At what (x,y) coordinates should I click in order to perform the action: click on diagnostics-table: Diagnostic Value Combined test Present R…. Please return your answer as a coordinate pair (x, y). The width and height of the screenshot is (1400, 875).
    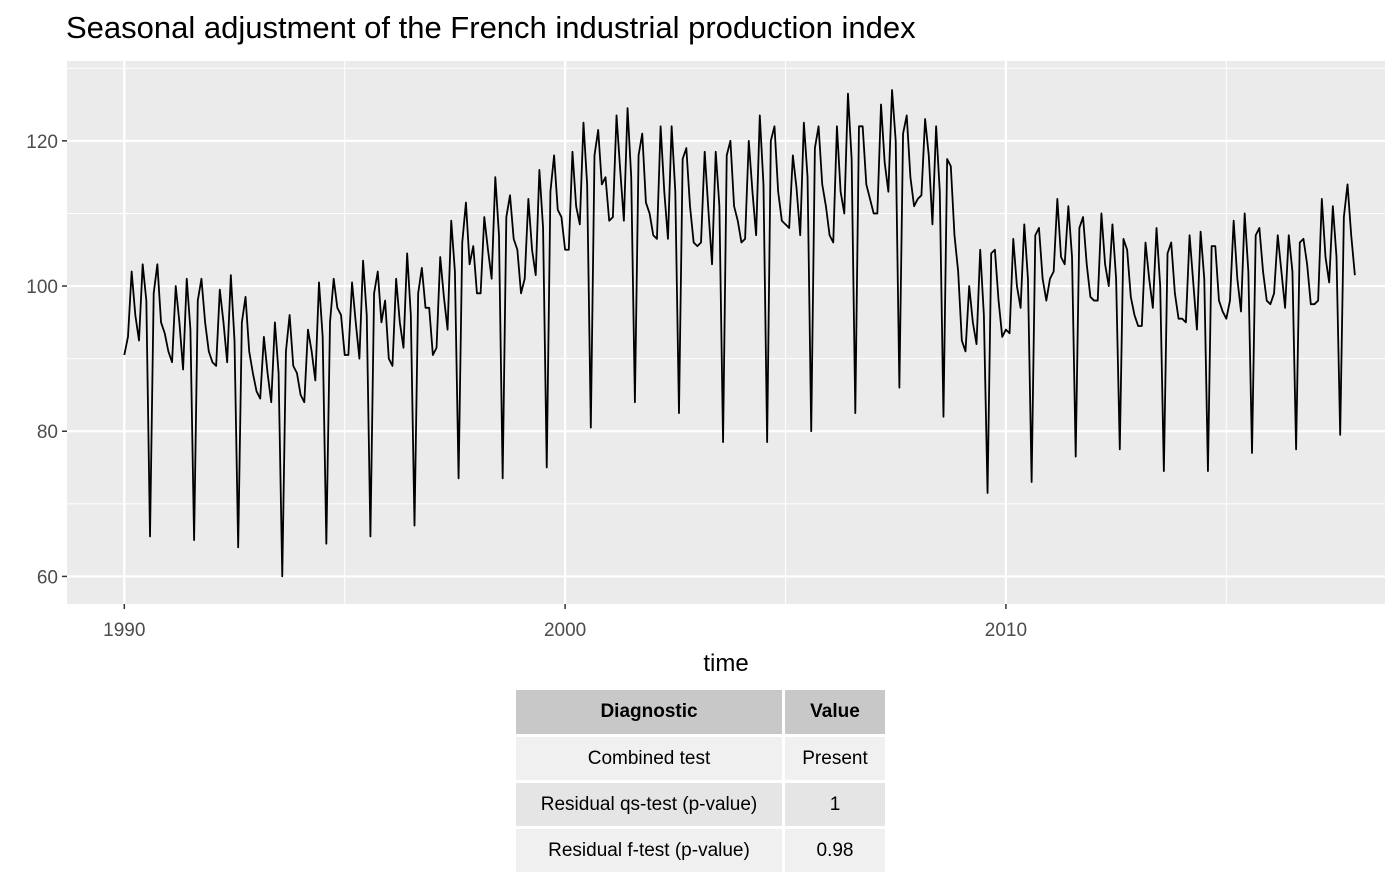
    Looking at the image, I should click on (700, 781).